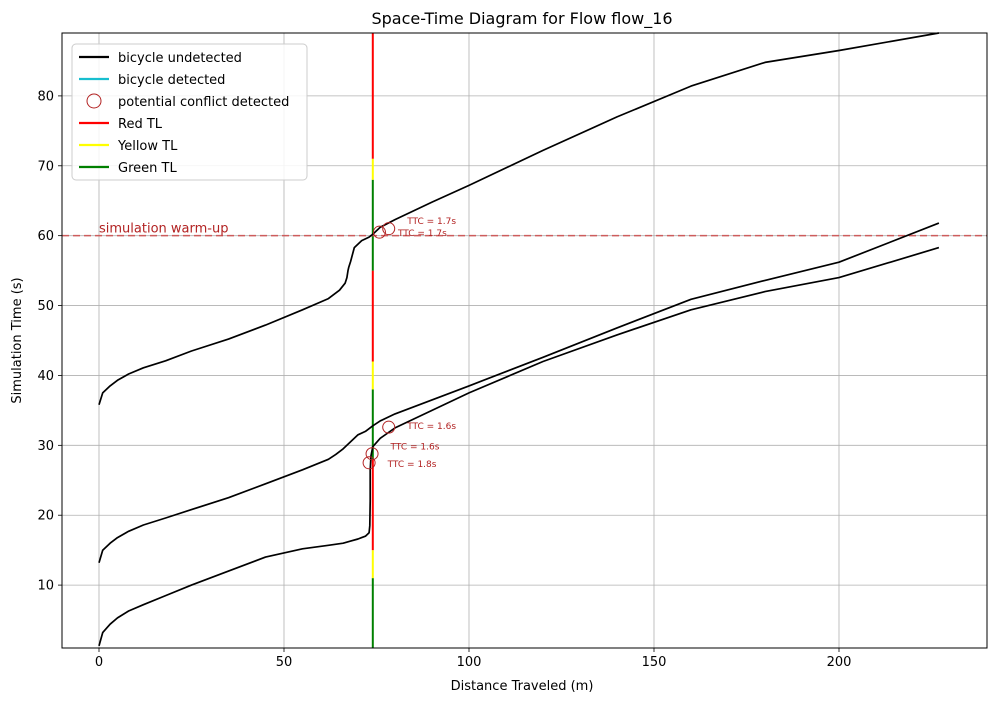  I want to click on x-tick-label: 200, so click(839, 662).